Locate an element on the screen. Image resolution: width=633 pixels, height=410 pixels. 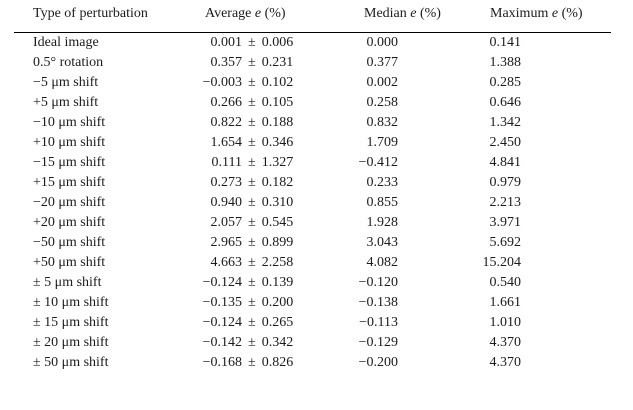
maximum-value: 1.388 is located at coordinates (505, 62).